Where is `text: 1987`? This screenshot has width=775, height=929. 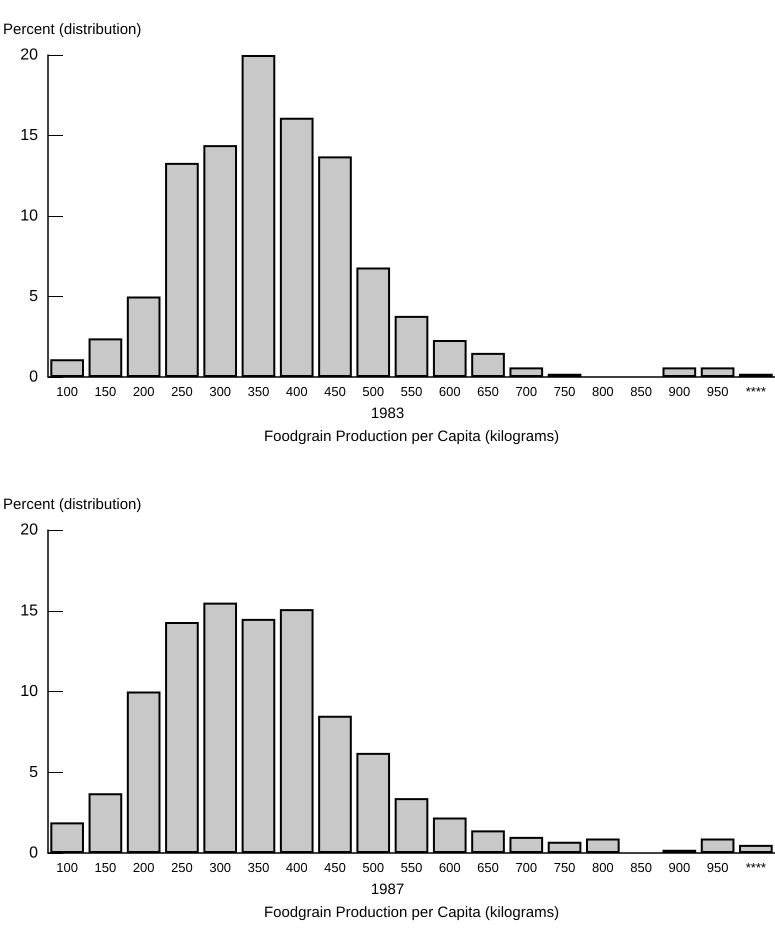 text: 1987 is located at coordinates (387, 889).